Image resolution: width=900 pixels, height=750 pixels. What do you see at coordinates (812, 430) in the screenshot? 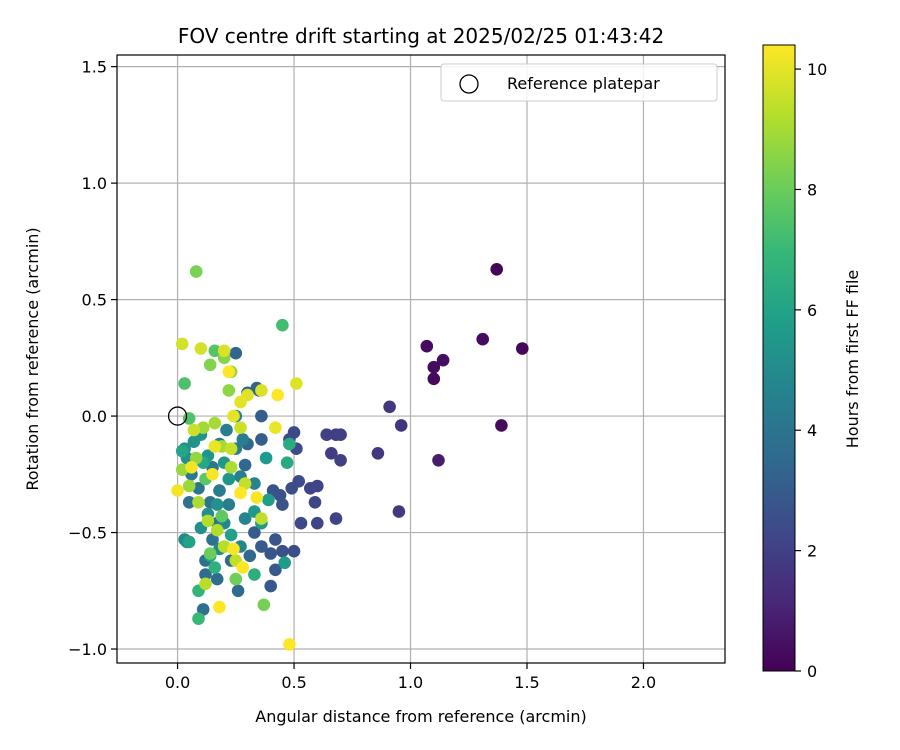
I see `colorbar-tick-label: 4` at bounding box center [812, 430].